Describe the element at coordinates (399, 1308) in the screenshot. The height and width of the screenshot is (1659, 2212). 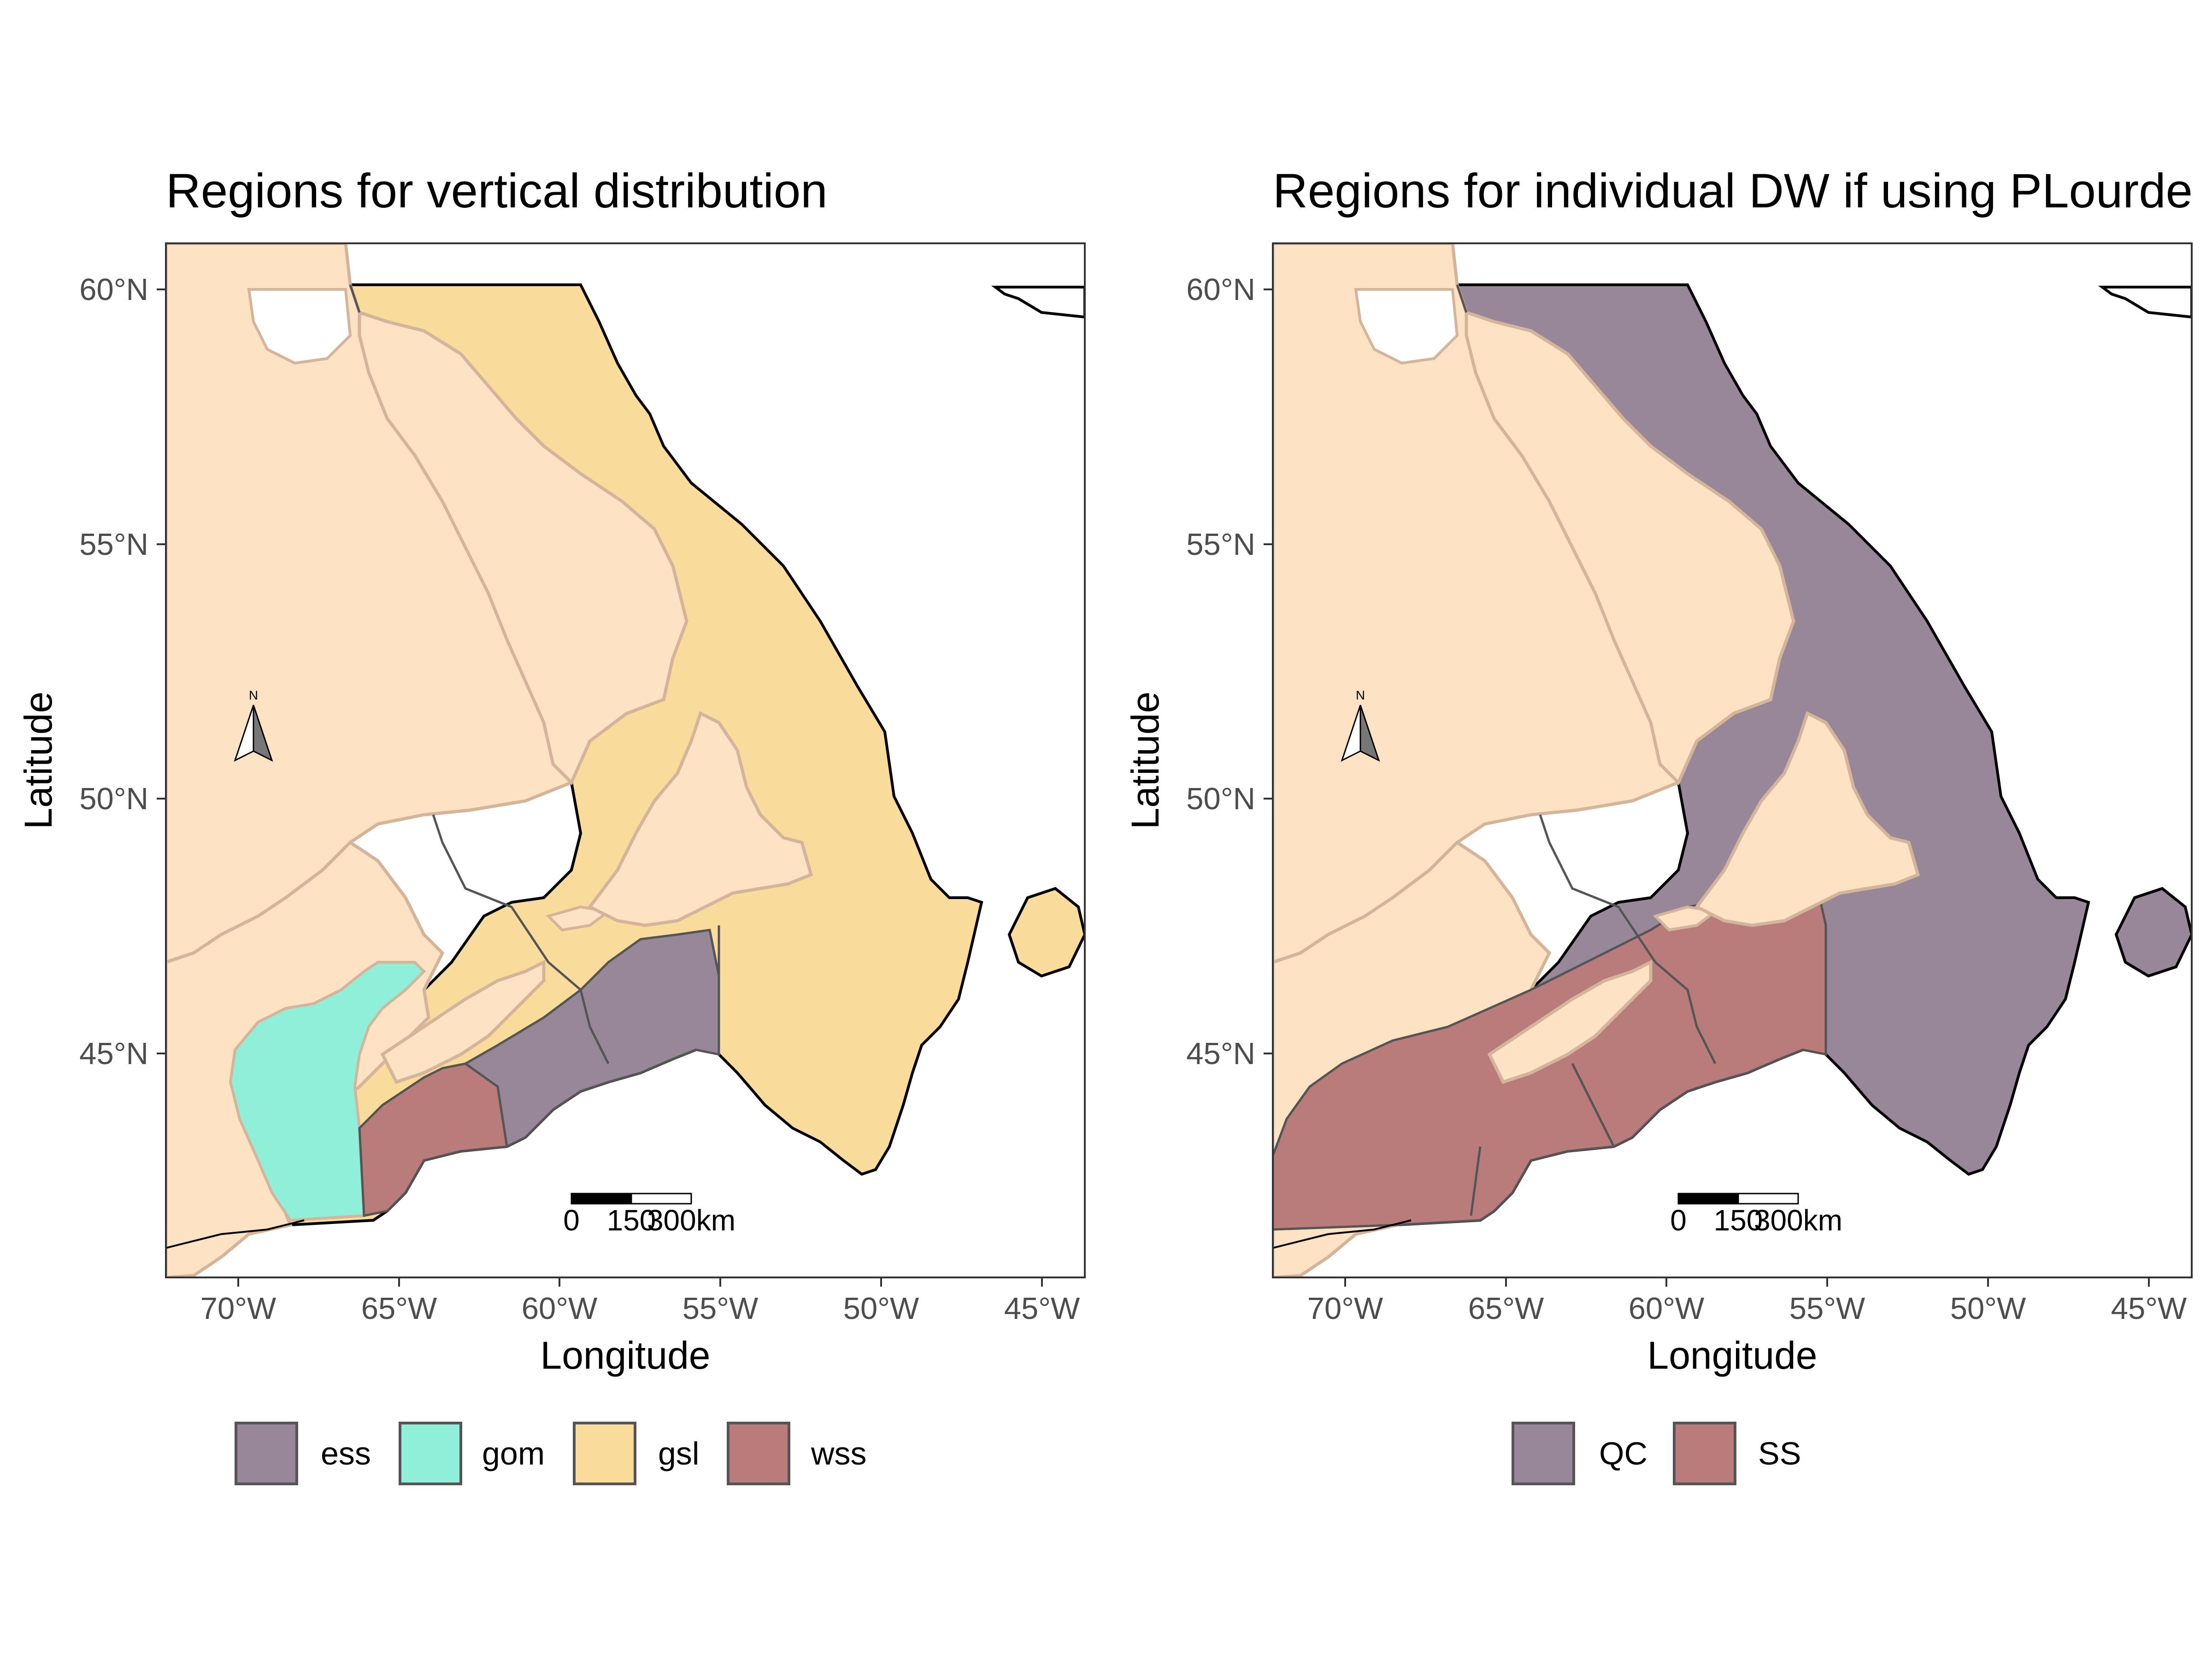
I see `left-lon-tick-65W: 65°W` at that location.